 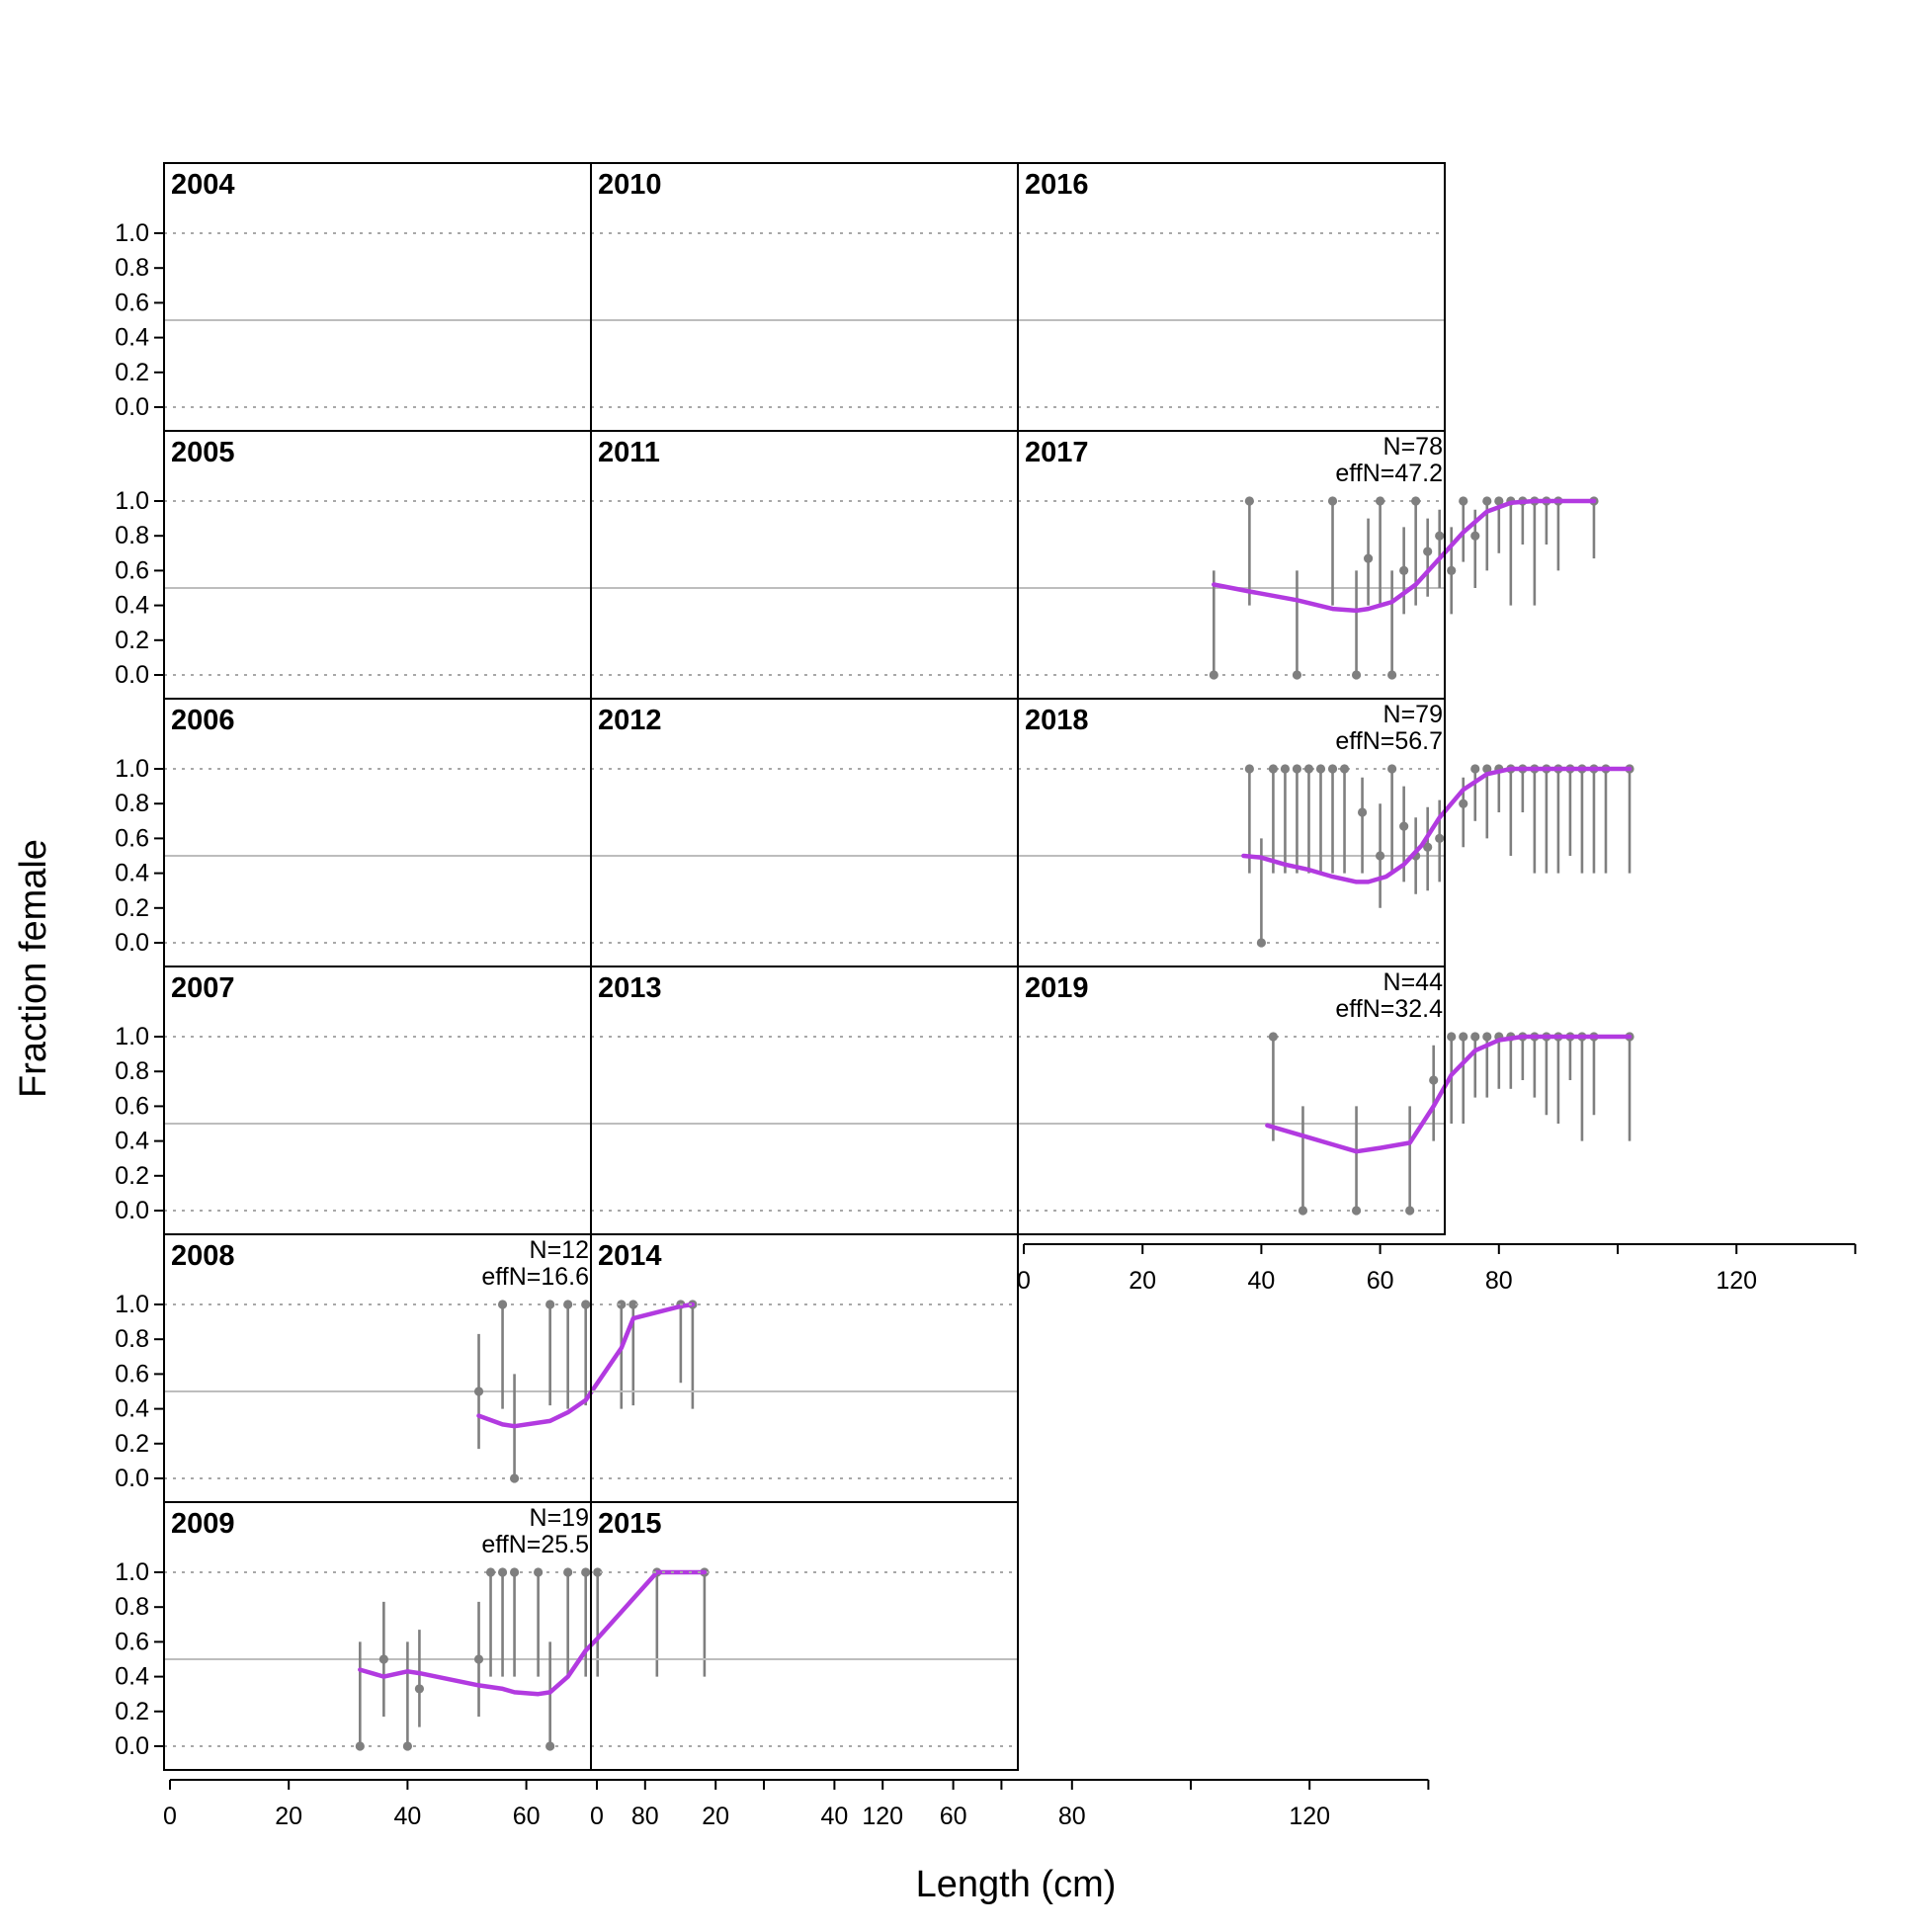 I want to click on panel-year-label: 2005, so click(x=203, y=452).